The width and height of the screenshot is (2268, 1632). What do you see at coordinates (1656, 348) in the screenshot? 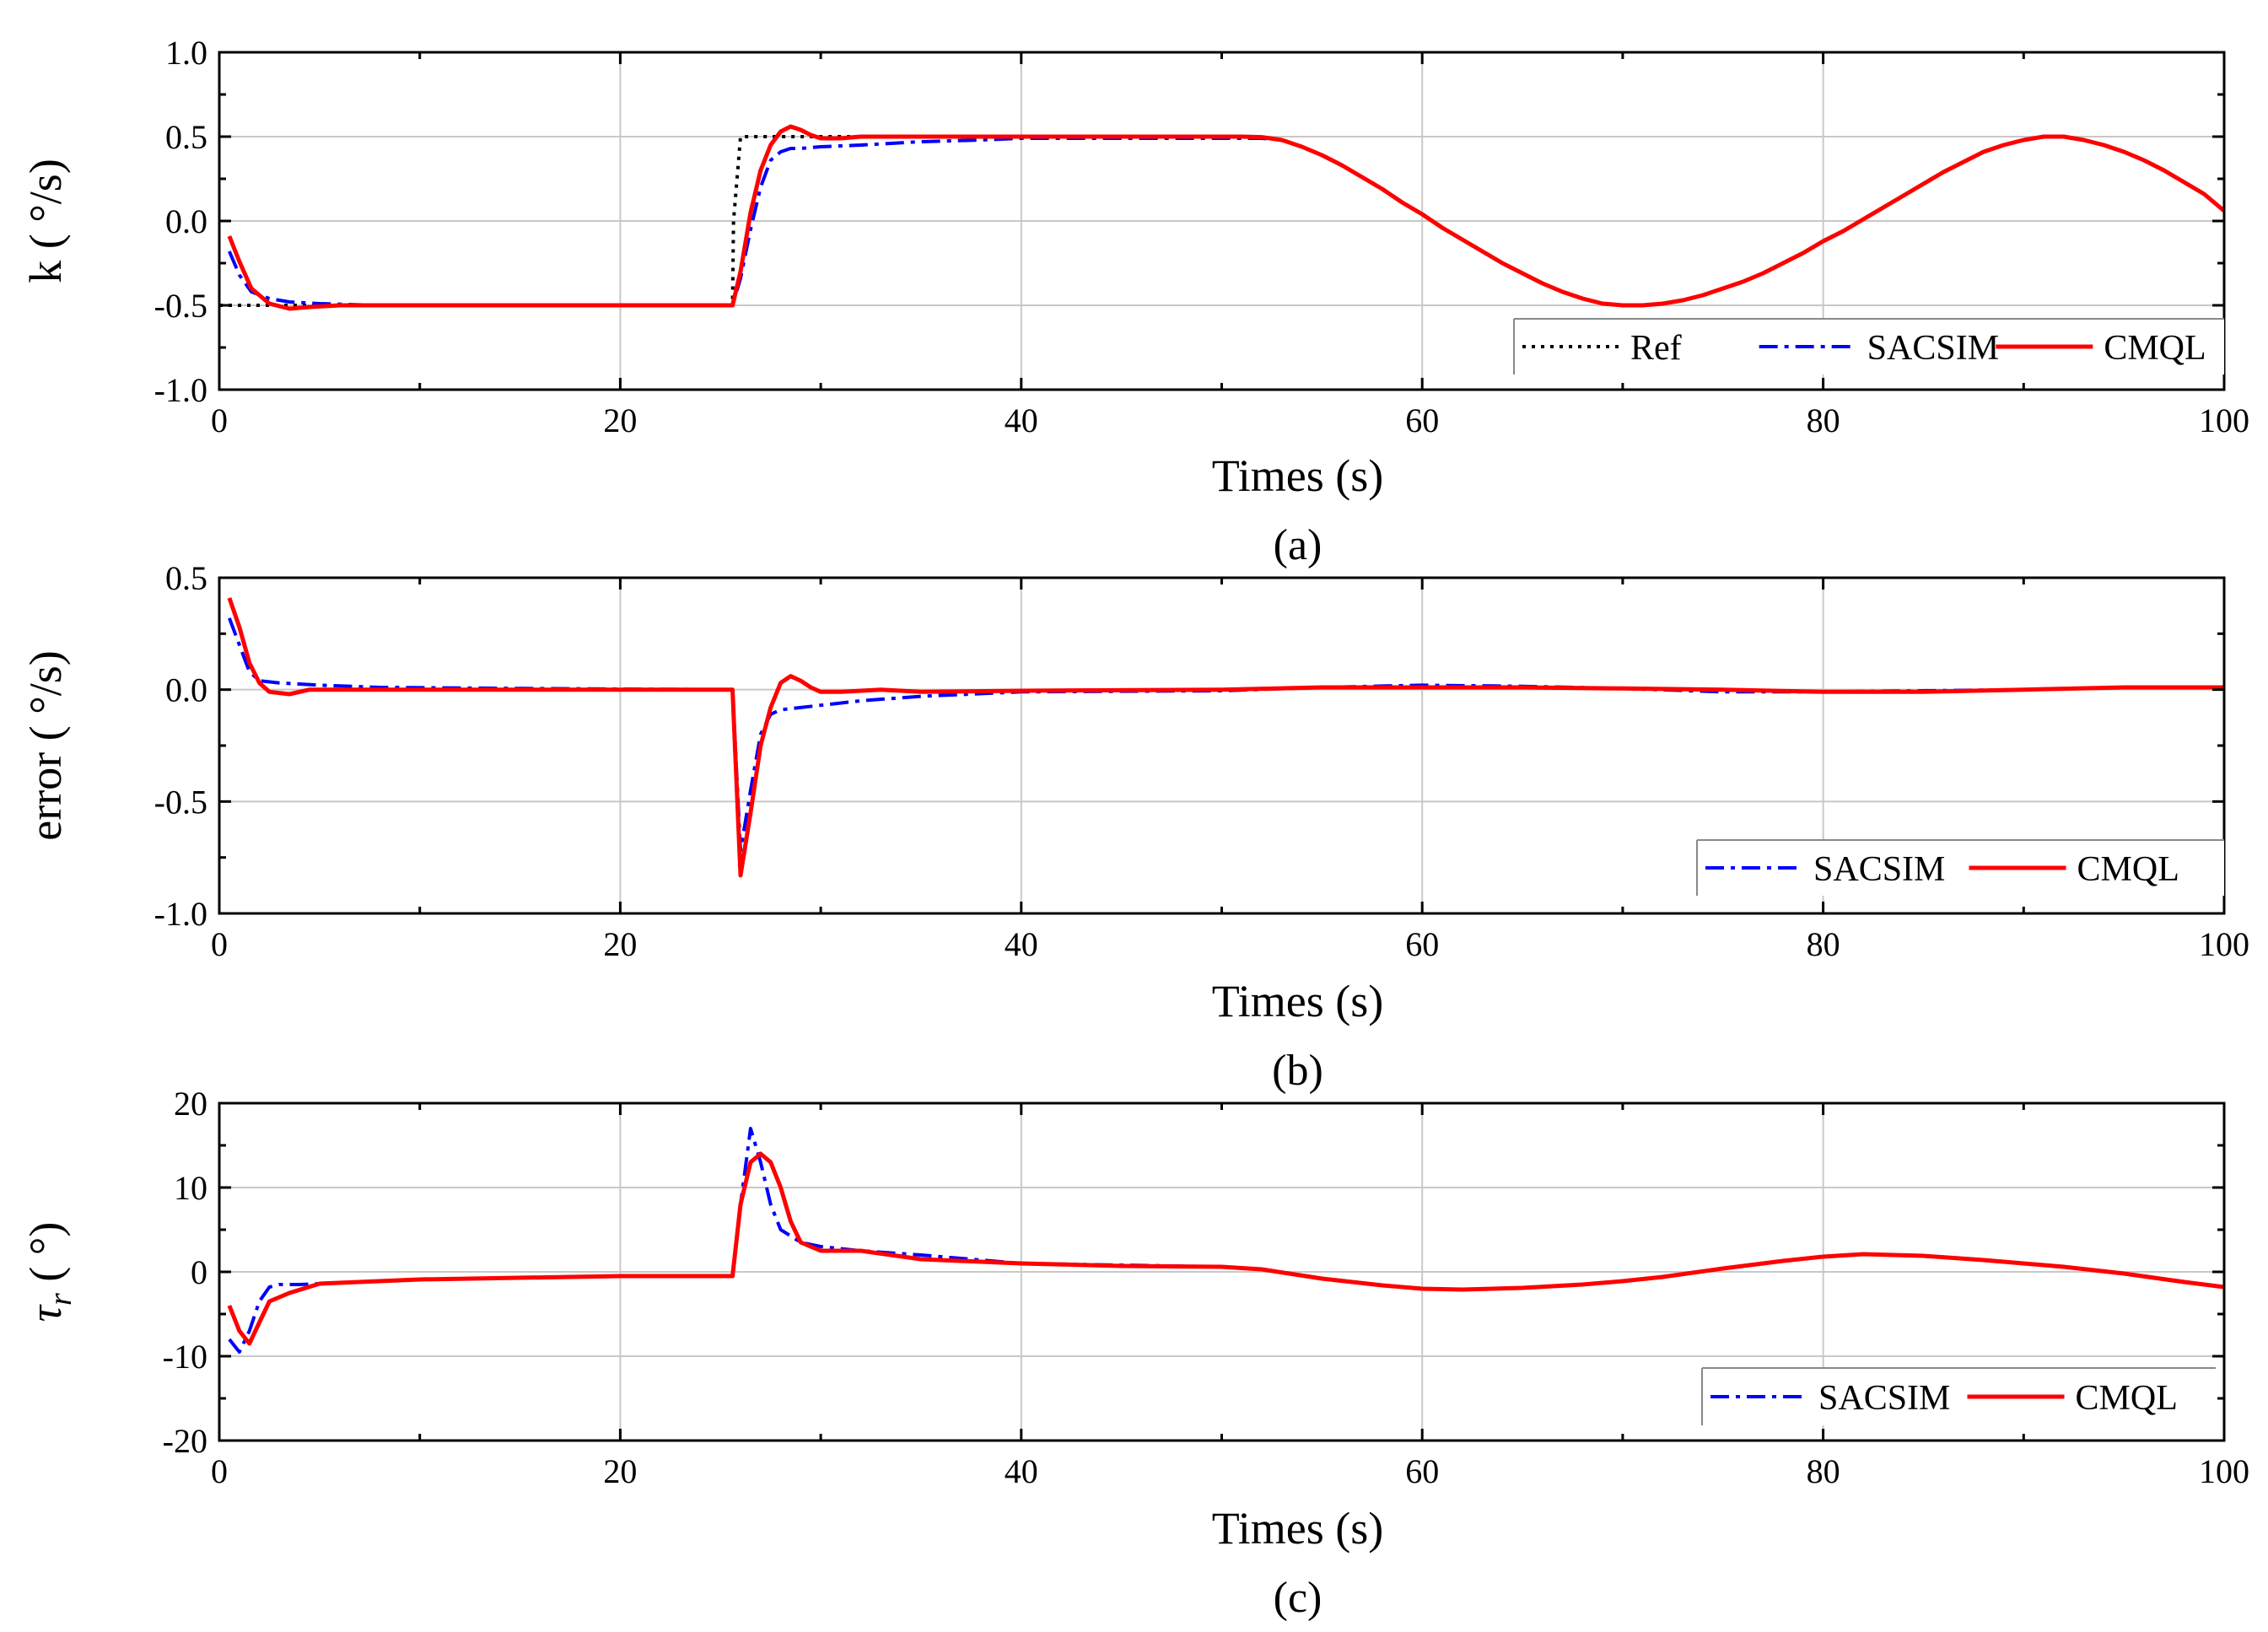
I see `legend-label-ref: Ref` at bounding box center [1656, 348].